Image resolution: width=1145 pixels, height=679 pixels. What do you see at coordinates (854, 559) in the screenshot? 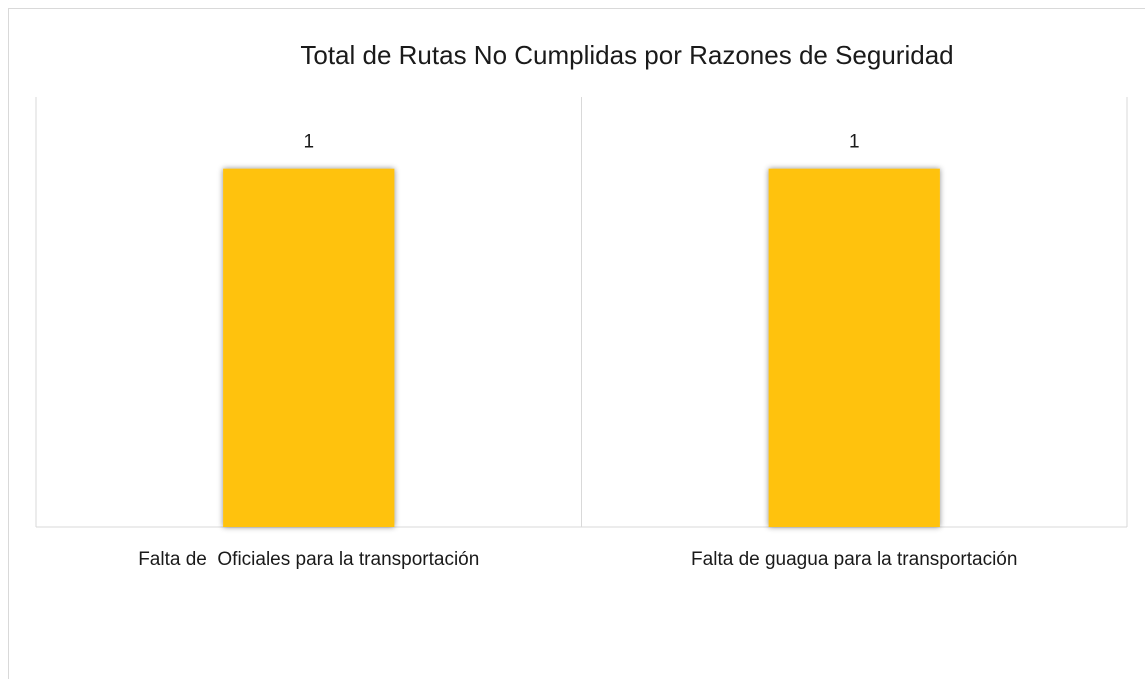
I see `x-tick-label: Falta de guagua para la transportación` at bounding box center [854, 559].